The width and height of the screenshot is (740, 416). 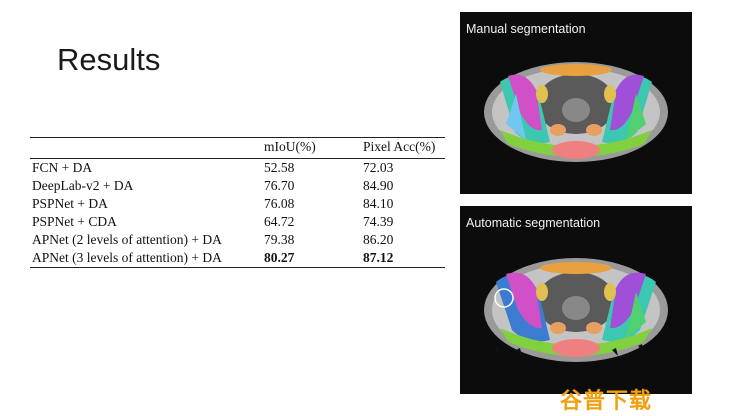 What do you see at coordinates (606, 401) in the screenshot?
I see `watermark-logo: 谷普下载` at bounding box center [606, 401].